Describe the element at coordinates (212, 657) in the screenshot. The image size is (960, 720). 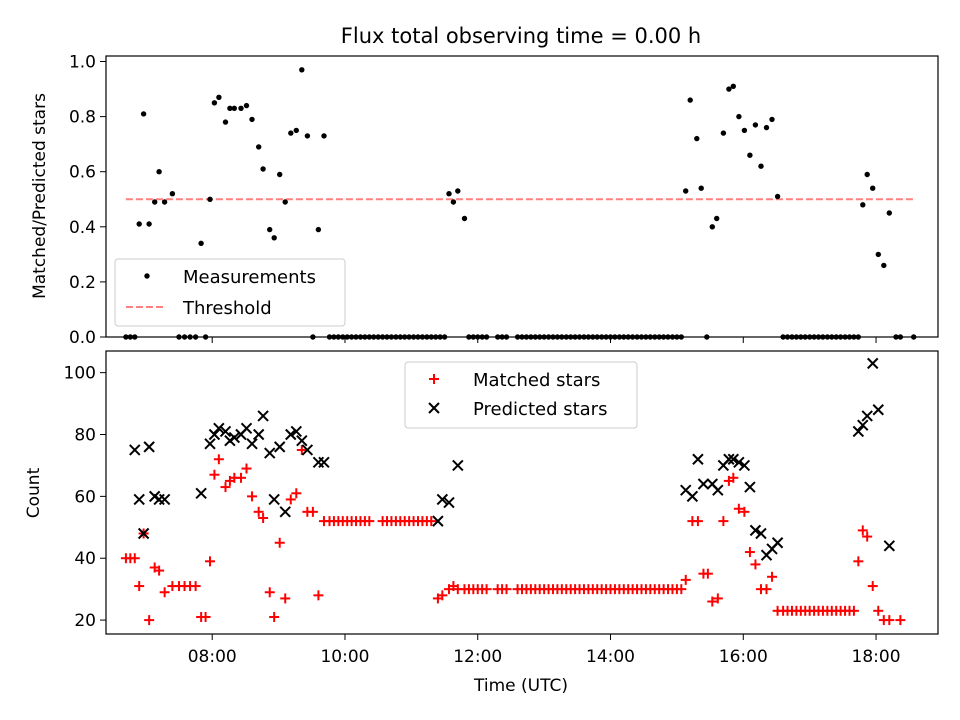
I see `x-tick-label: 08:00` at that location.